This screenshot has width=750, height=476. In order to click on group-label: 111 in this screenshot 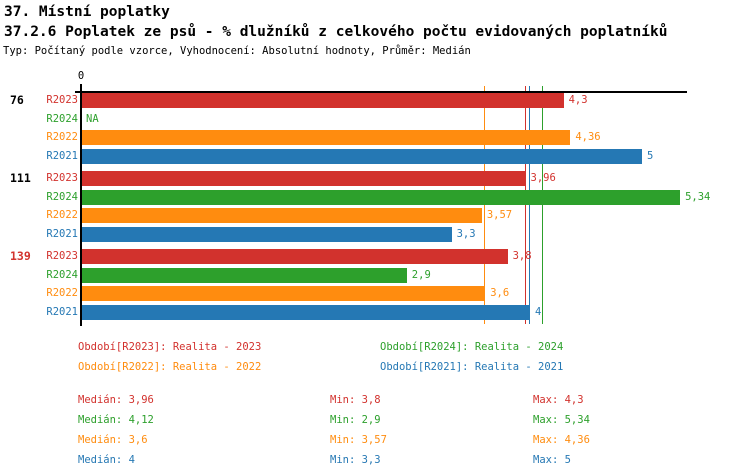, I will do `click(20, 178)`.